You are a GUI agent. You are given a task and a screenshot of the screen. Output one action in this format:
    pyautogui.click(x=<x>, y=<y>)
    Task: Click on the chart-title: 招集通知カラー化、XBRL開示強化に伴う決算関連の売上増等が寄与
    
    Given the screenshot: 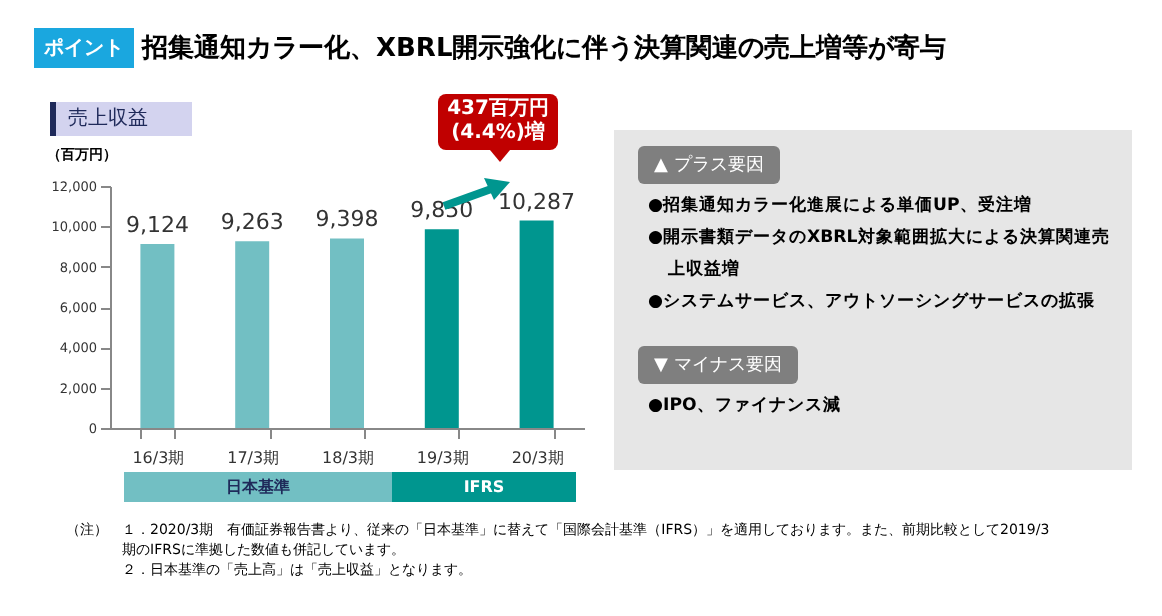 What is the action you would take?
    pyautogui.click(x=544, y=48)
    